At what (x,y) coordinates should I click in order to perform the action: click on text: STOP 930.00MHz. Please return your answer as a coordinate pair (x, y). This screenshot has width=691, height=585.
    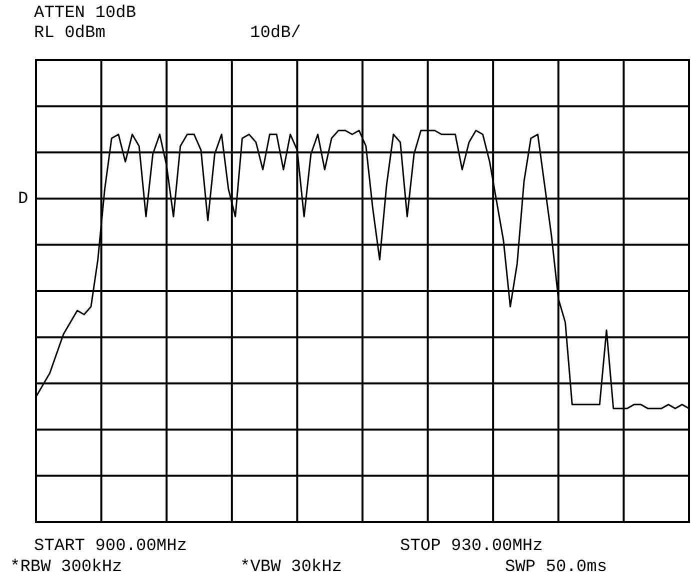
    Looking at the image, I should click on (471, 546).